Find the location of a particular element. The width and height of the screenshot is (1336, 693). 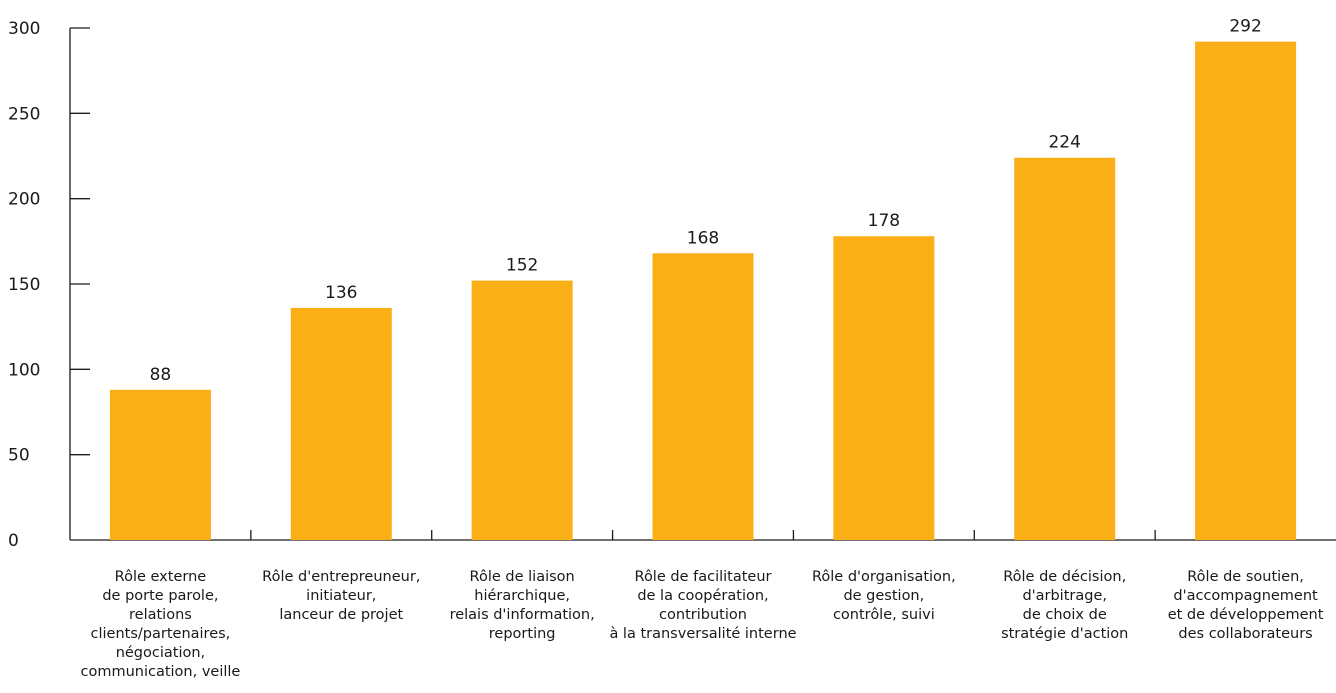

x-category-label-line: Rôle de décision, is located at coordinates (1064, 577).